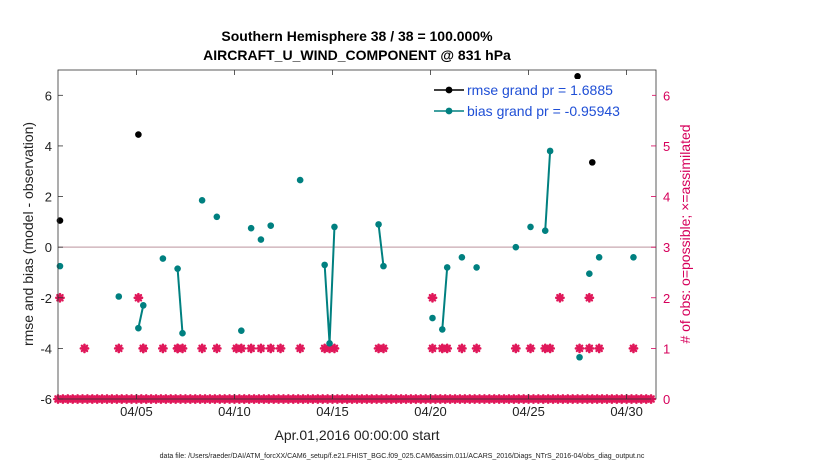 The image size is (830, 470). What do you see at coordinates (28, 234) in the screenshot?
I see `y-axis-label-left: rmse and bias (model - observation)` at bounding box center [28, 234].